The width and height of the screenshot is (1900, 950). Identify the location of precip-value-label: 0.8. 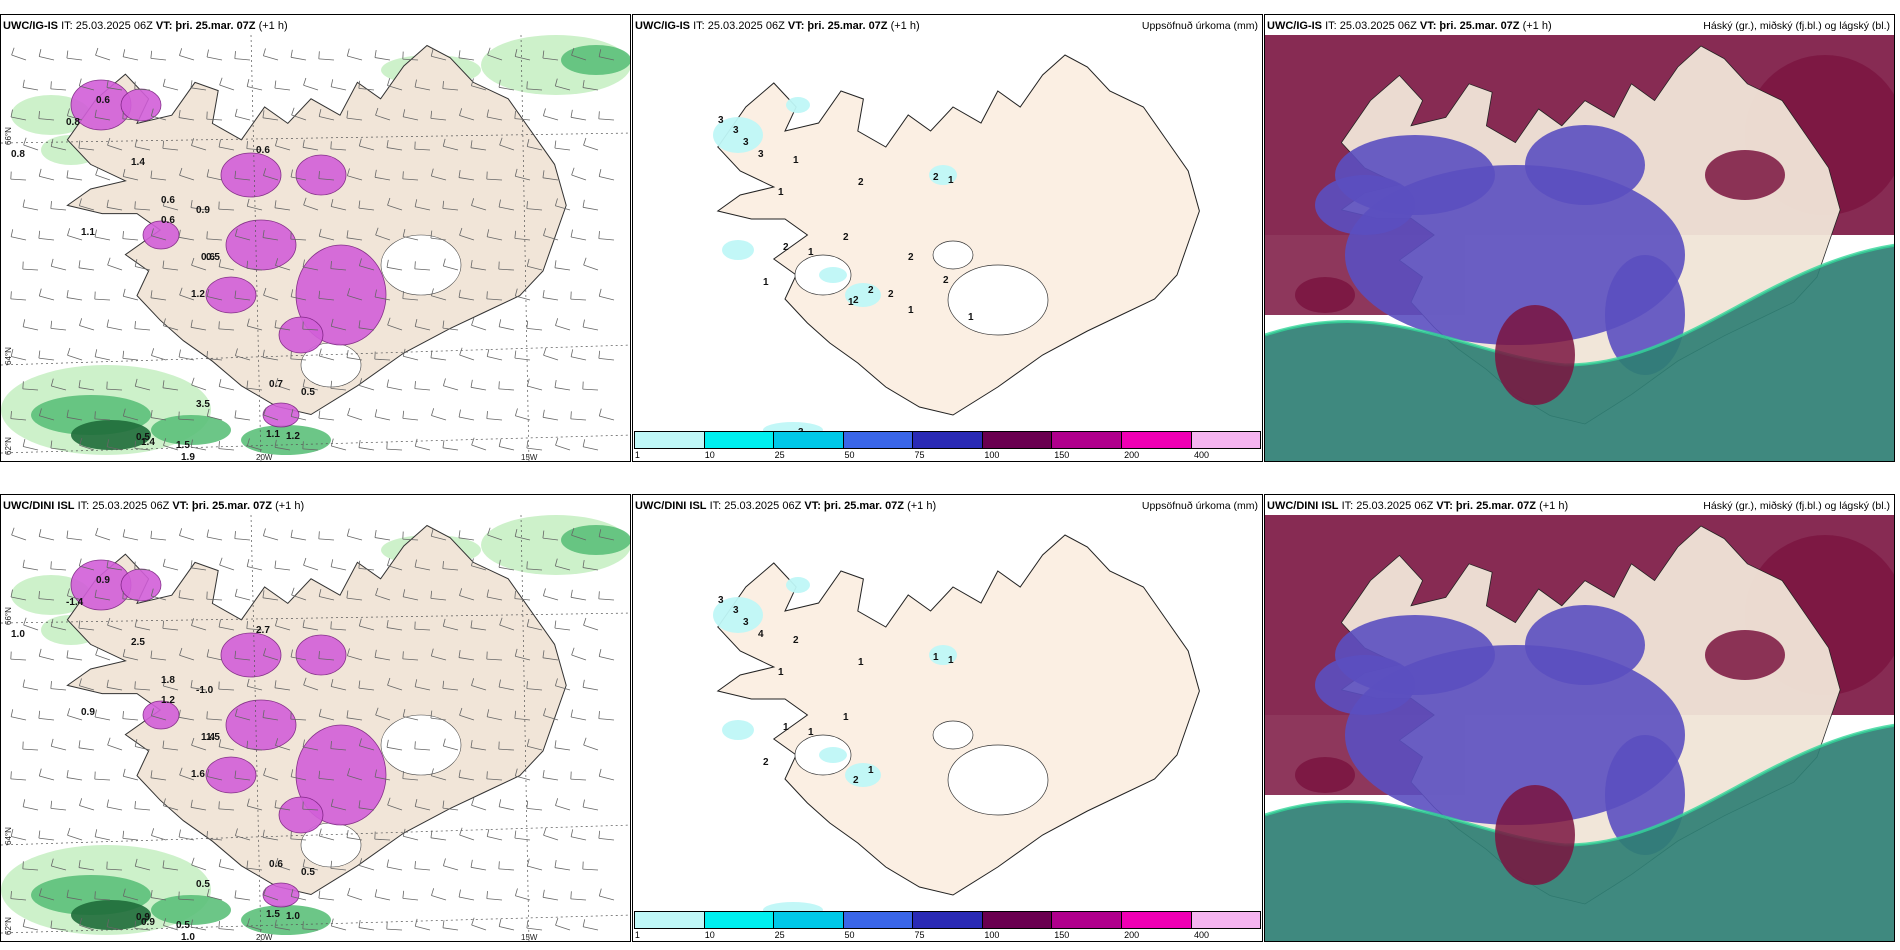
(73, 122).